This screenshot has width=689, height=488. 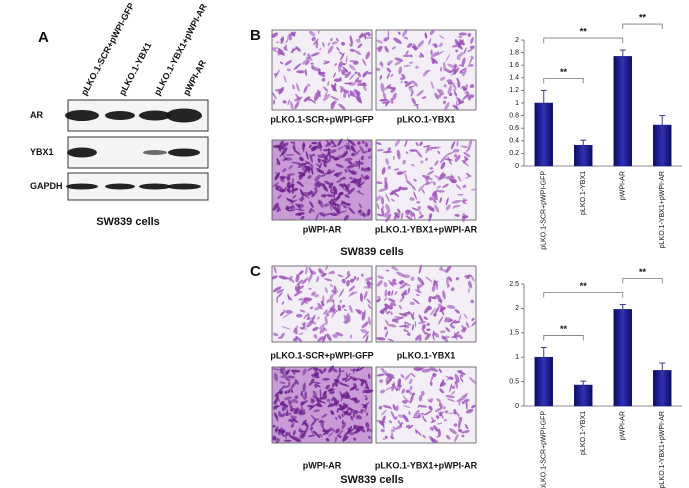 What do you see at coordinates (583, 193) in the screenshot?
I see `x-tick-label: pLKO.1-YBX1` at bounding box center [583, 193].